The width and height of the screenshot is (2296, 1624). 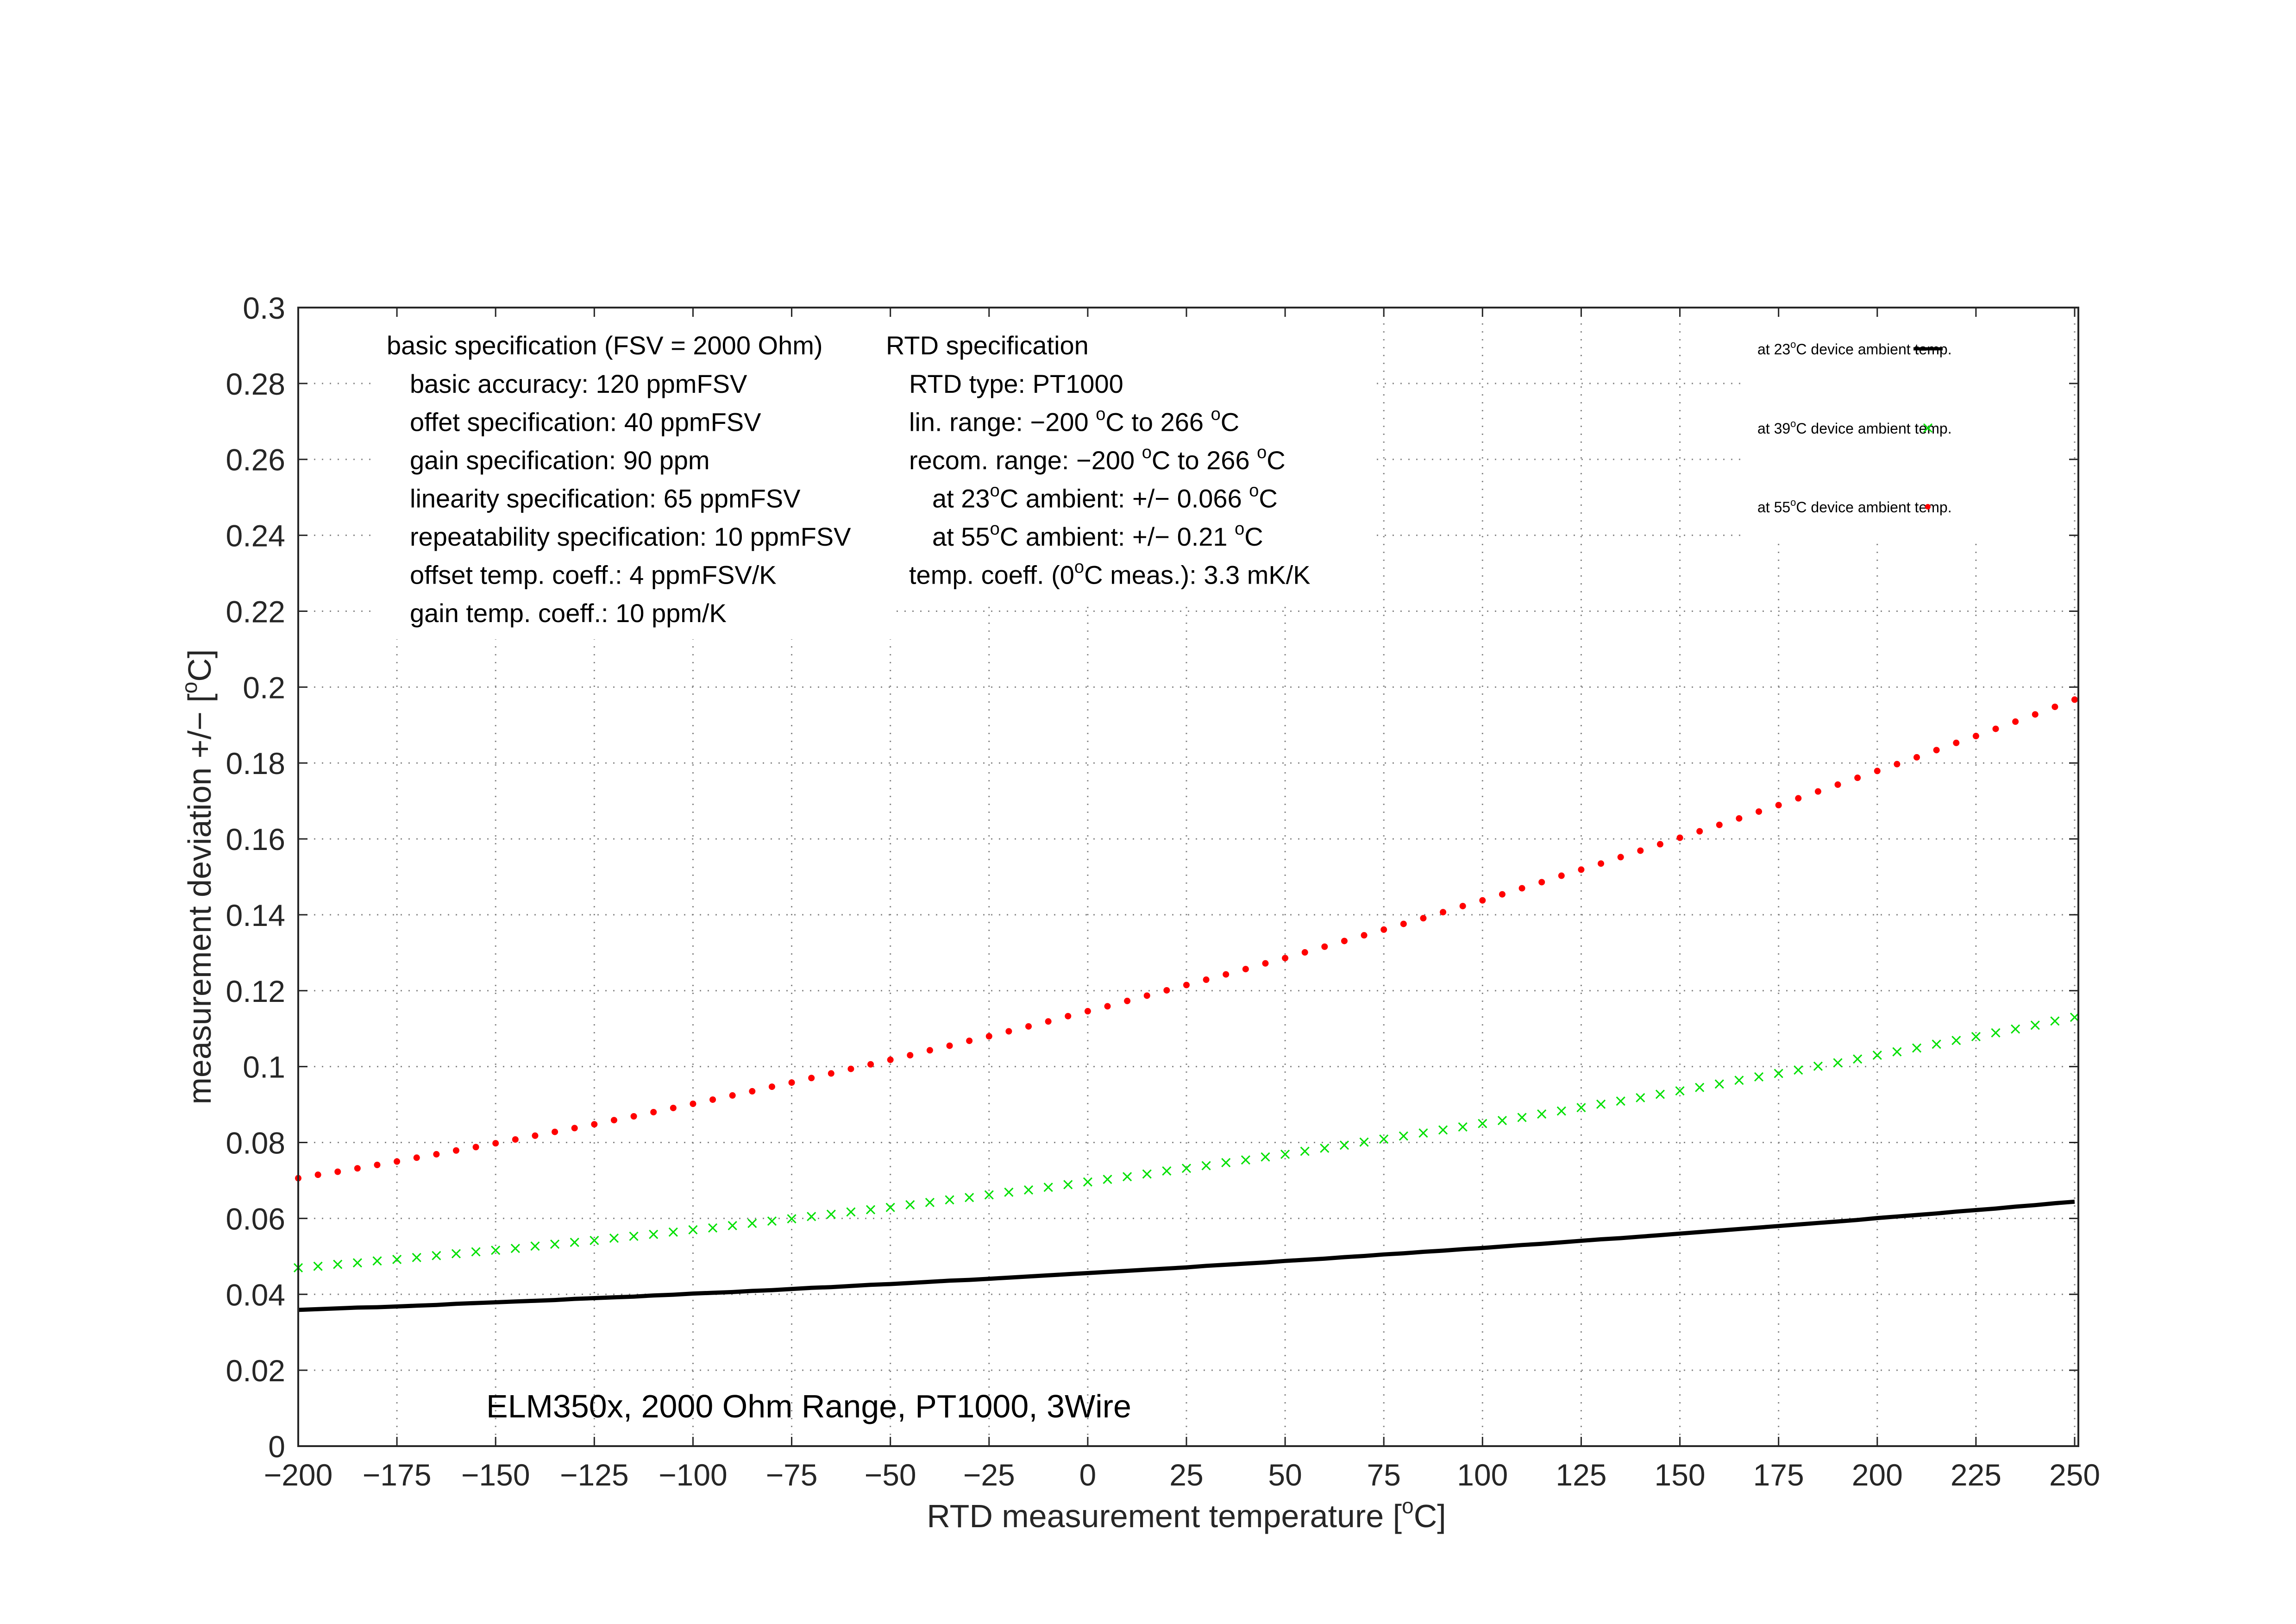 I want to click on x-tick-label: −100, so click(x=693, y=1475).